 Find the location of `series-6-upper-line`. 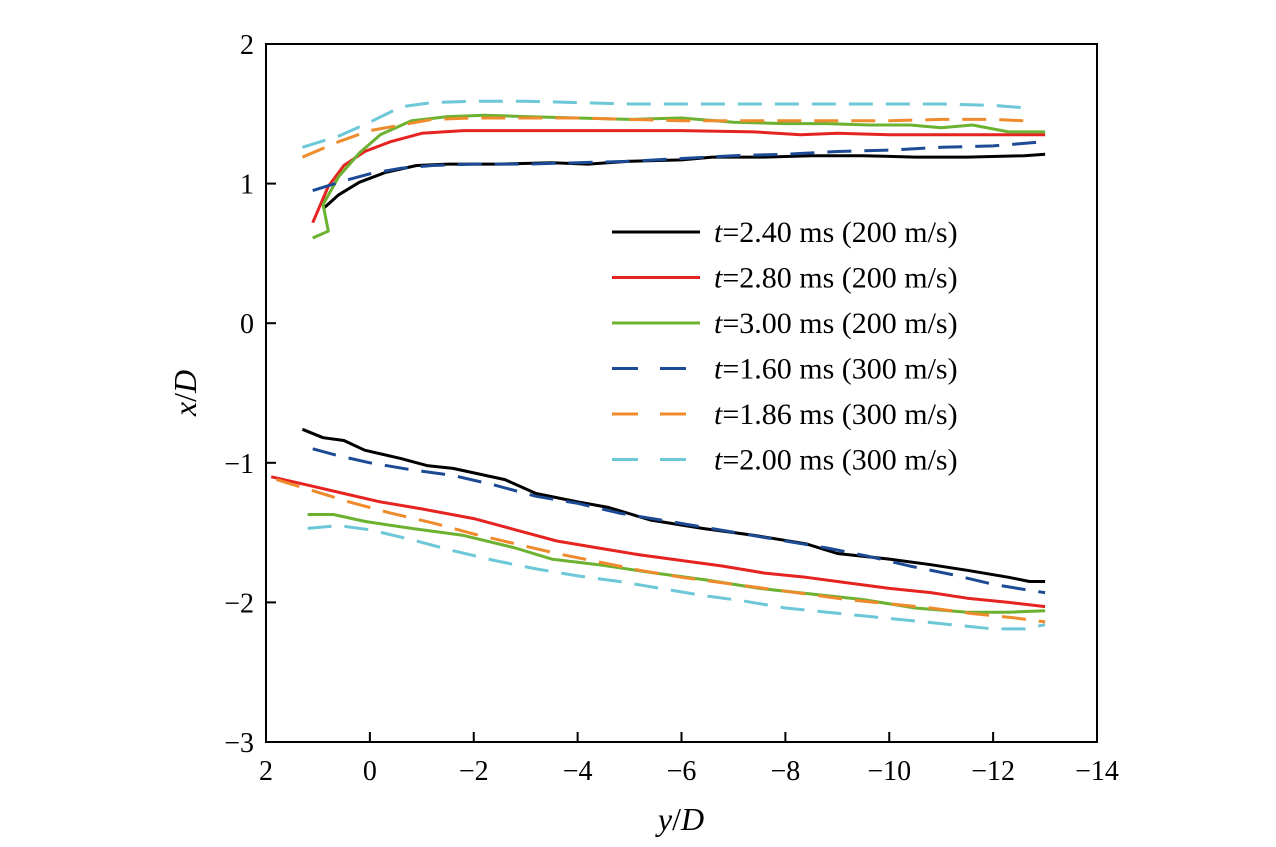

series-6-upper-line is located at coordinates (665, 124).